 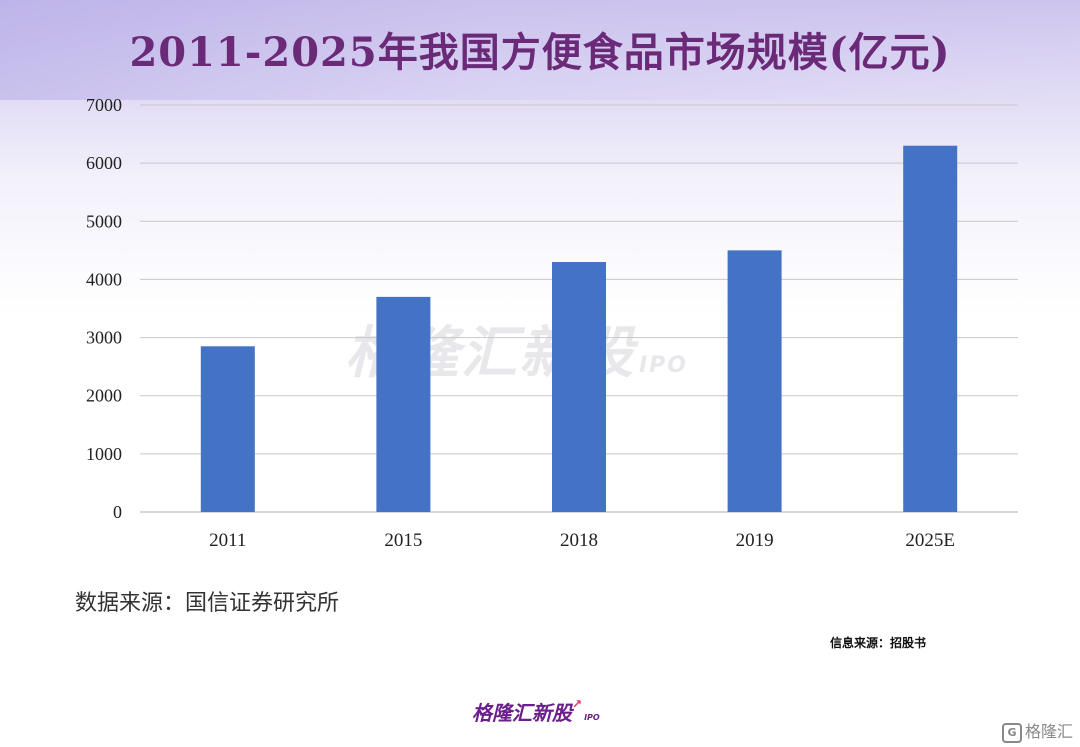 What do you see at coordinates (403, 404) in the screenshot?
I see `bar-2015` at bounding box center [403, 404].